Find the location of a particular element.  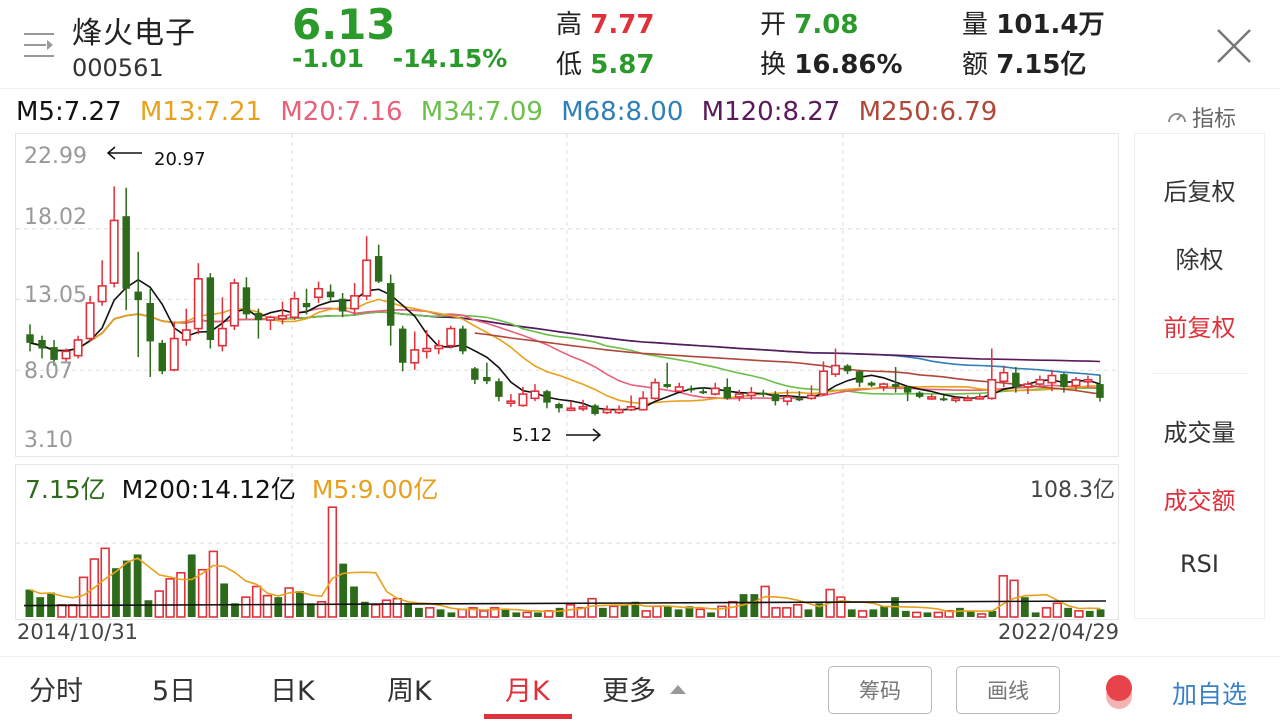

price-change: -1.01 -14.15% is located at coordinates (399, 58).